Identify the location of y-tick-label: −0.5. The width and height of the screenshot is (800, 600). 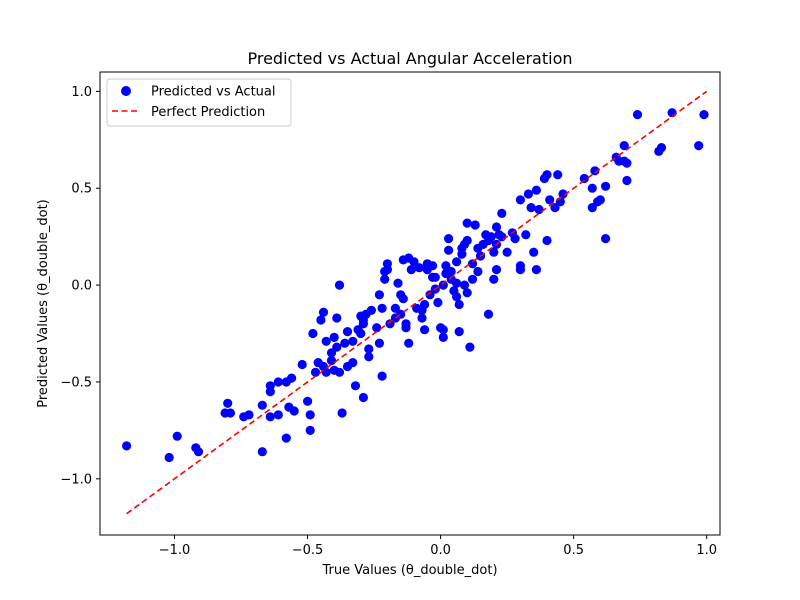
(76, 382).